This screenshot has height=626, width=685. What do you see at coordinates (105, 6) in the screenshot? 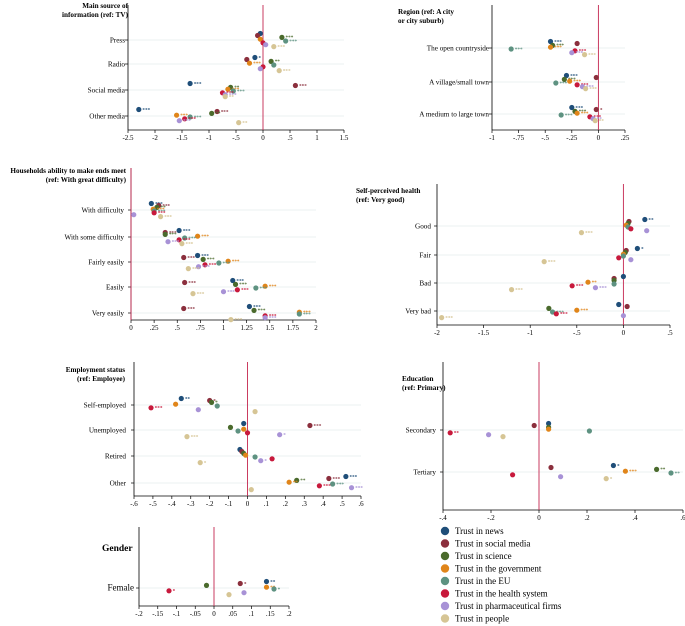
I see `panel-title: Main source of` at bounding box center [105, 6].